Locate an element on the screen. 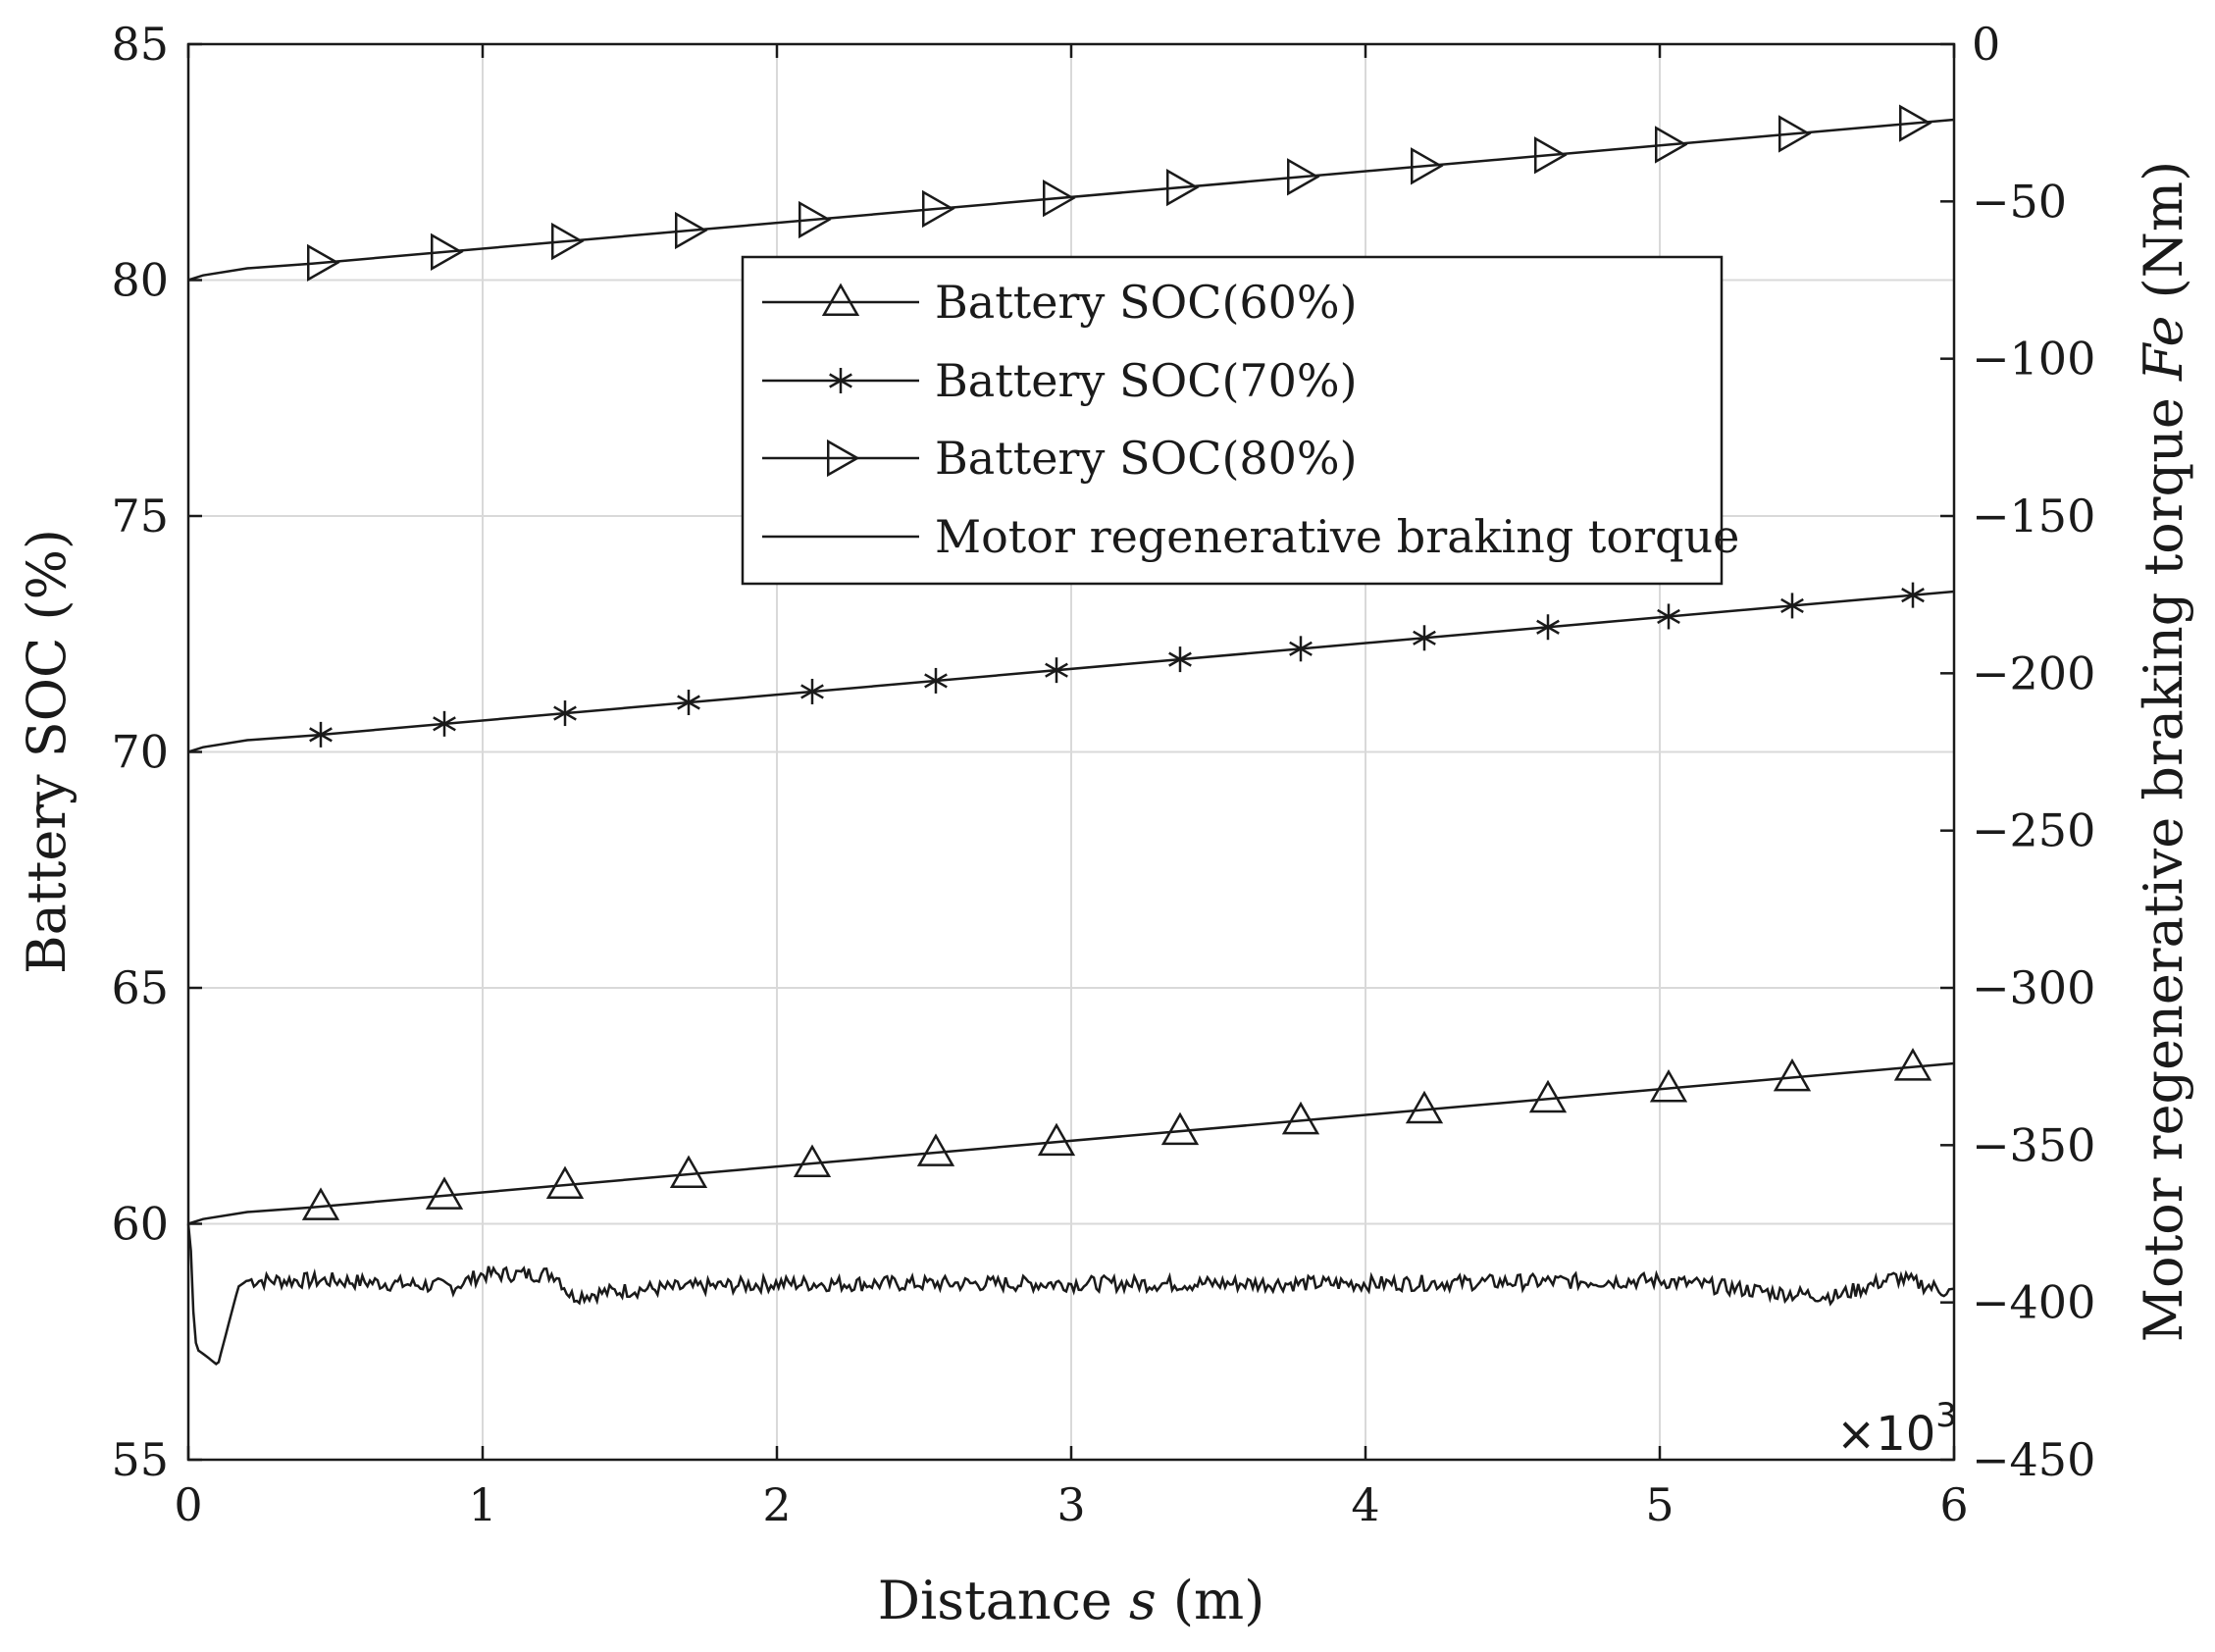 The image size is (2215, 1652). x-scale-exponent: 3 is located at coordinates (1946, 1415).